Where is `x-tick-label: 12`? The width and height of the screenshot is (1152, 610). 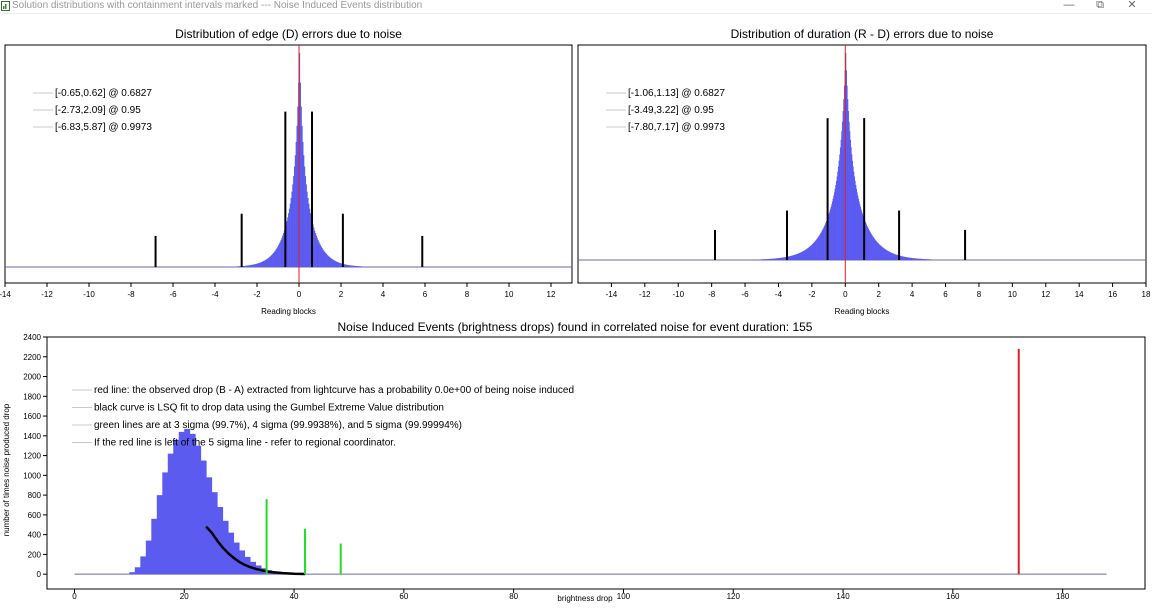 x-tick-label: 12 is located at coordinates (1045, 294).